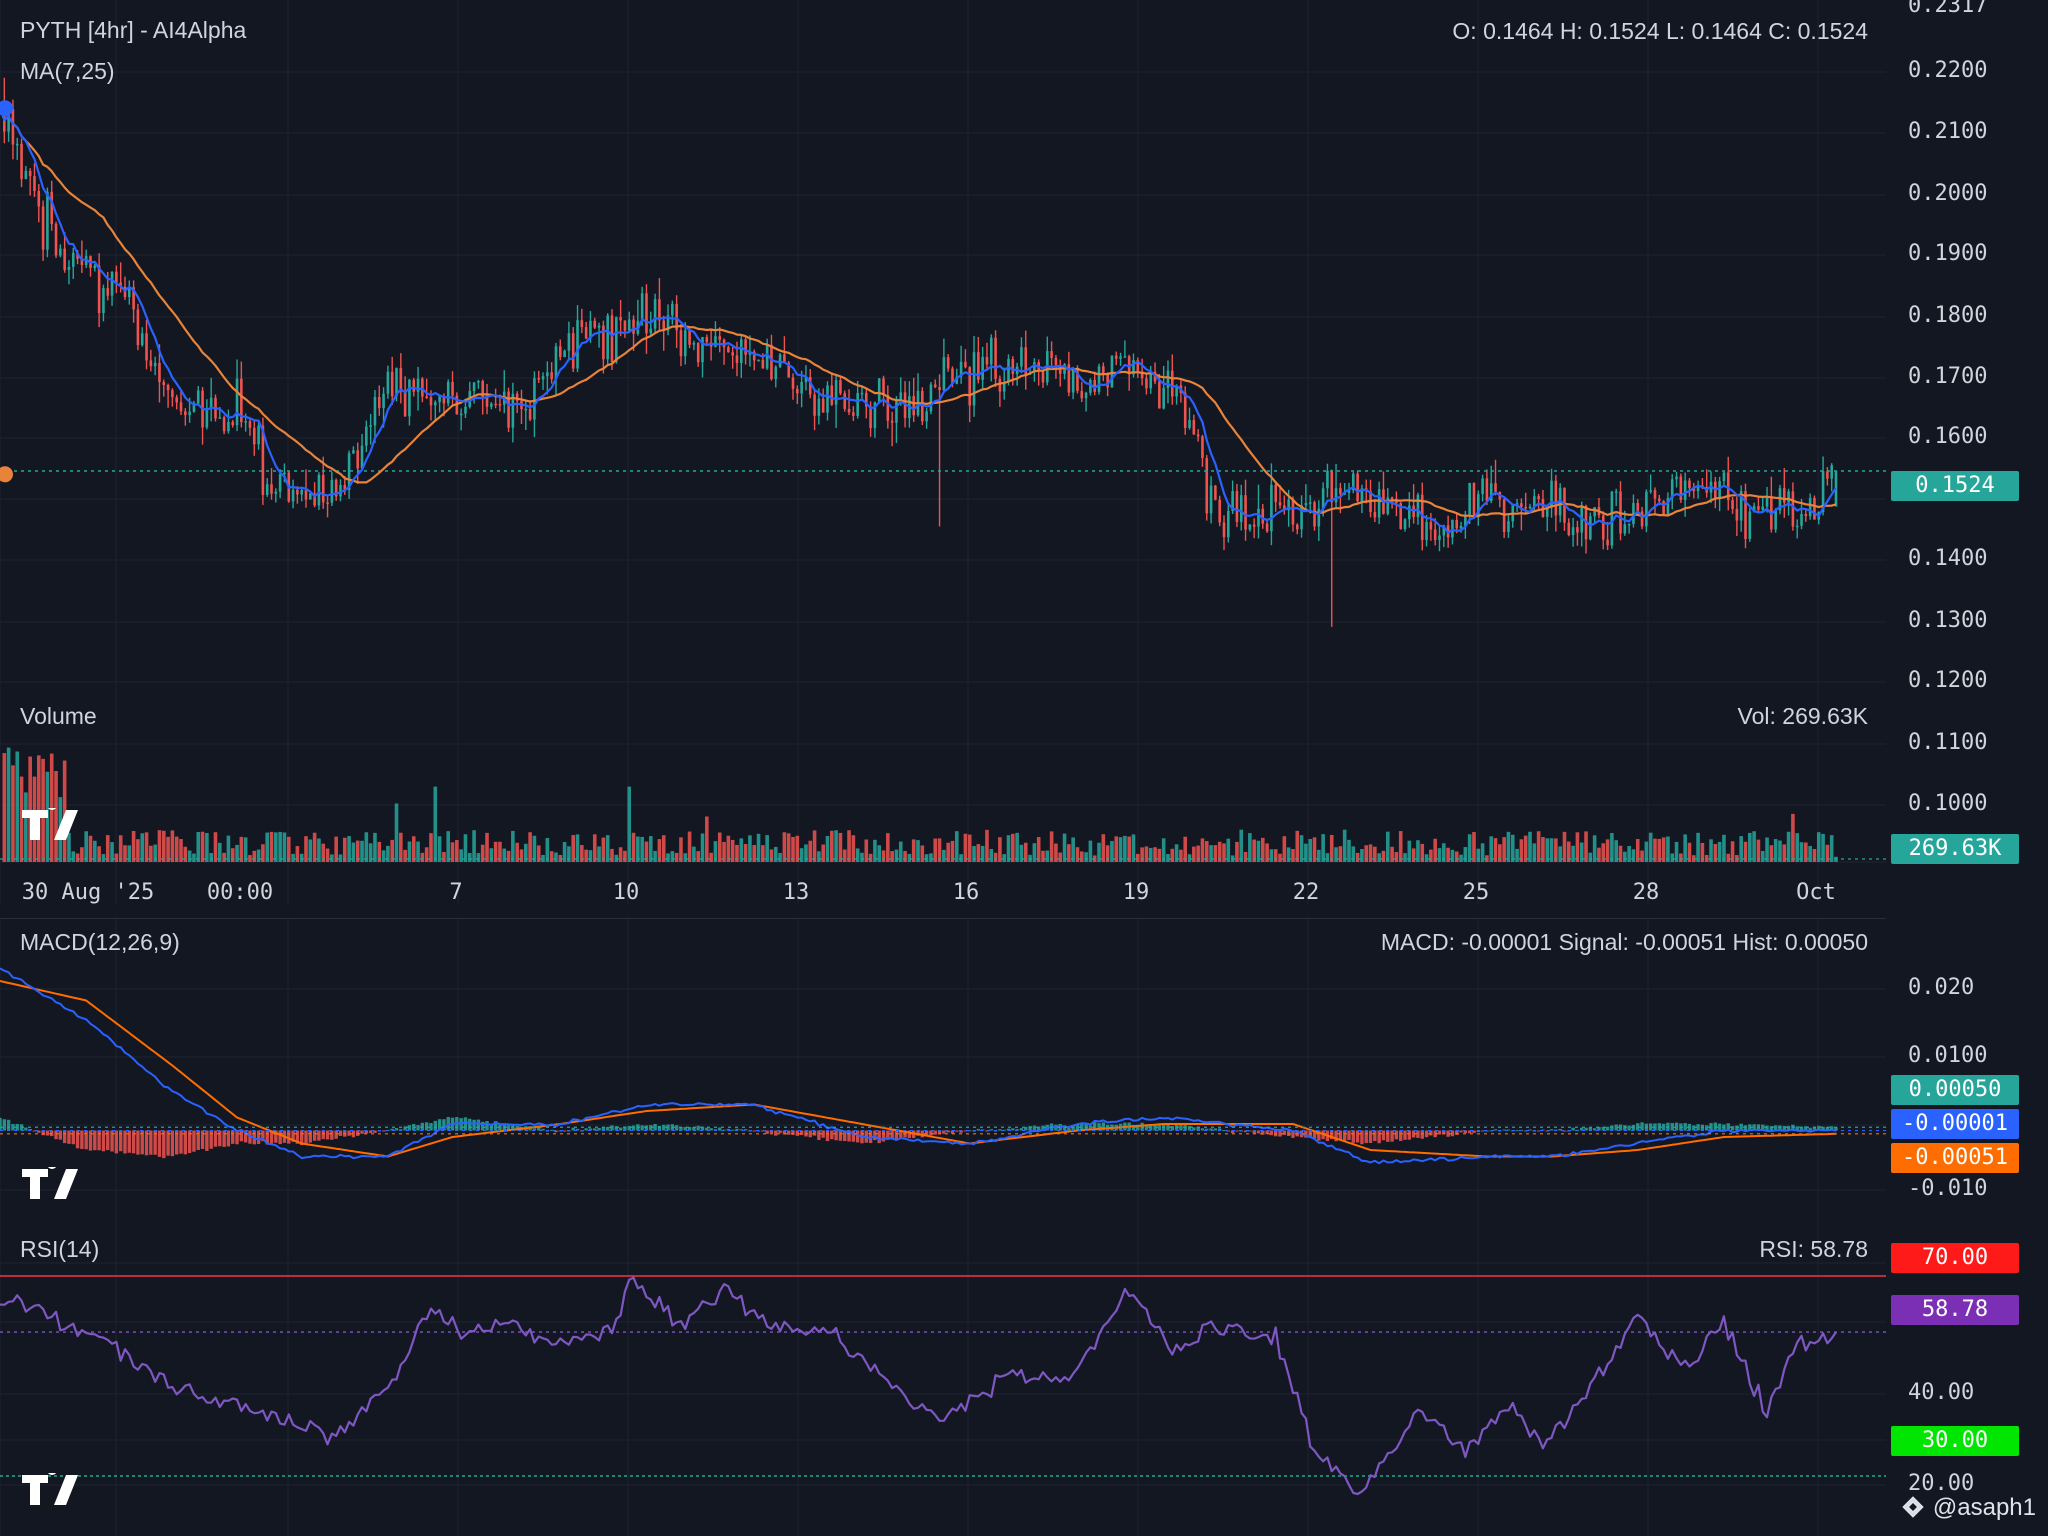  I want to click on x-tick: Oct, so click(1816, 892).